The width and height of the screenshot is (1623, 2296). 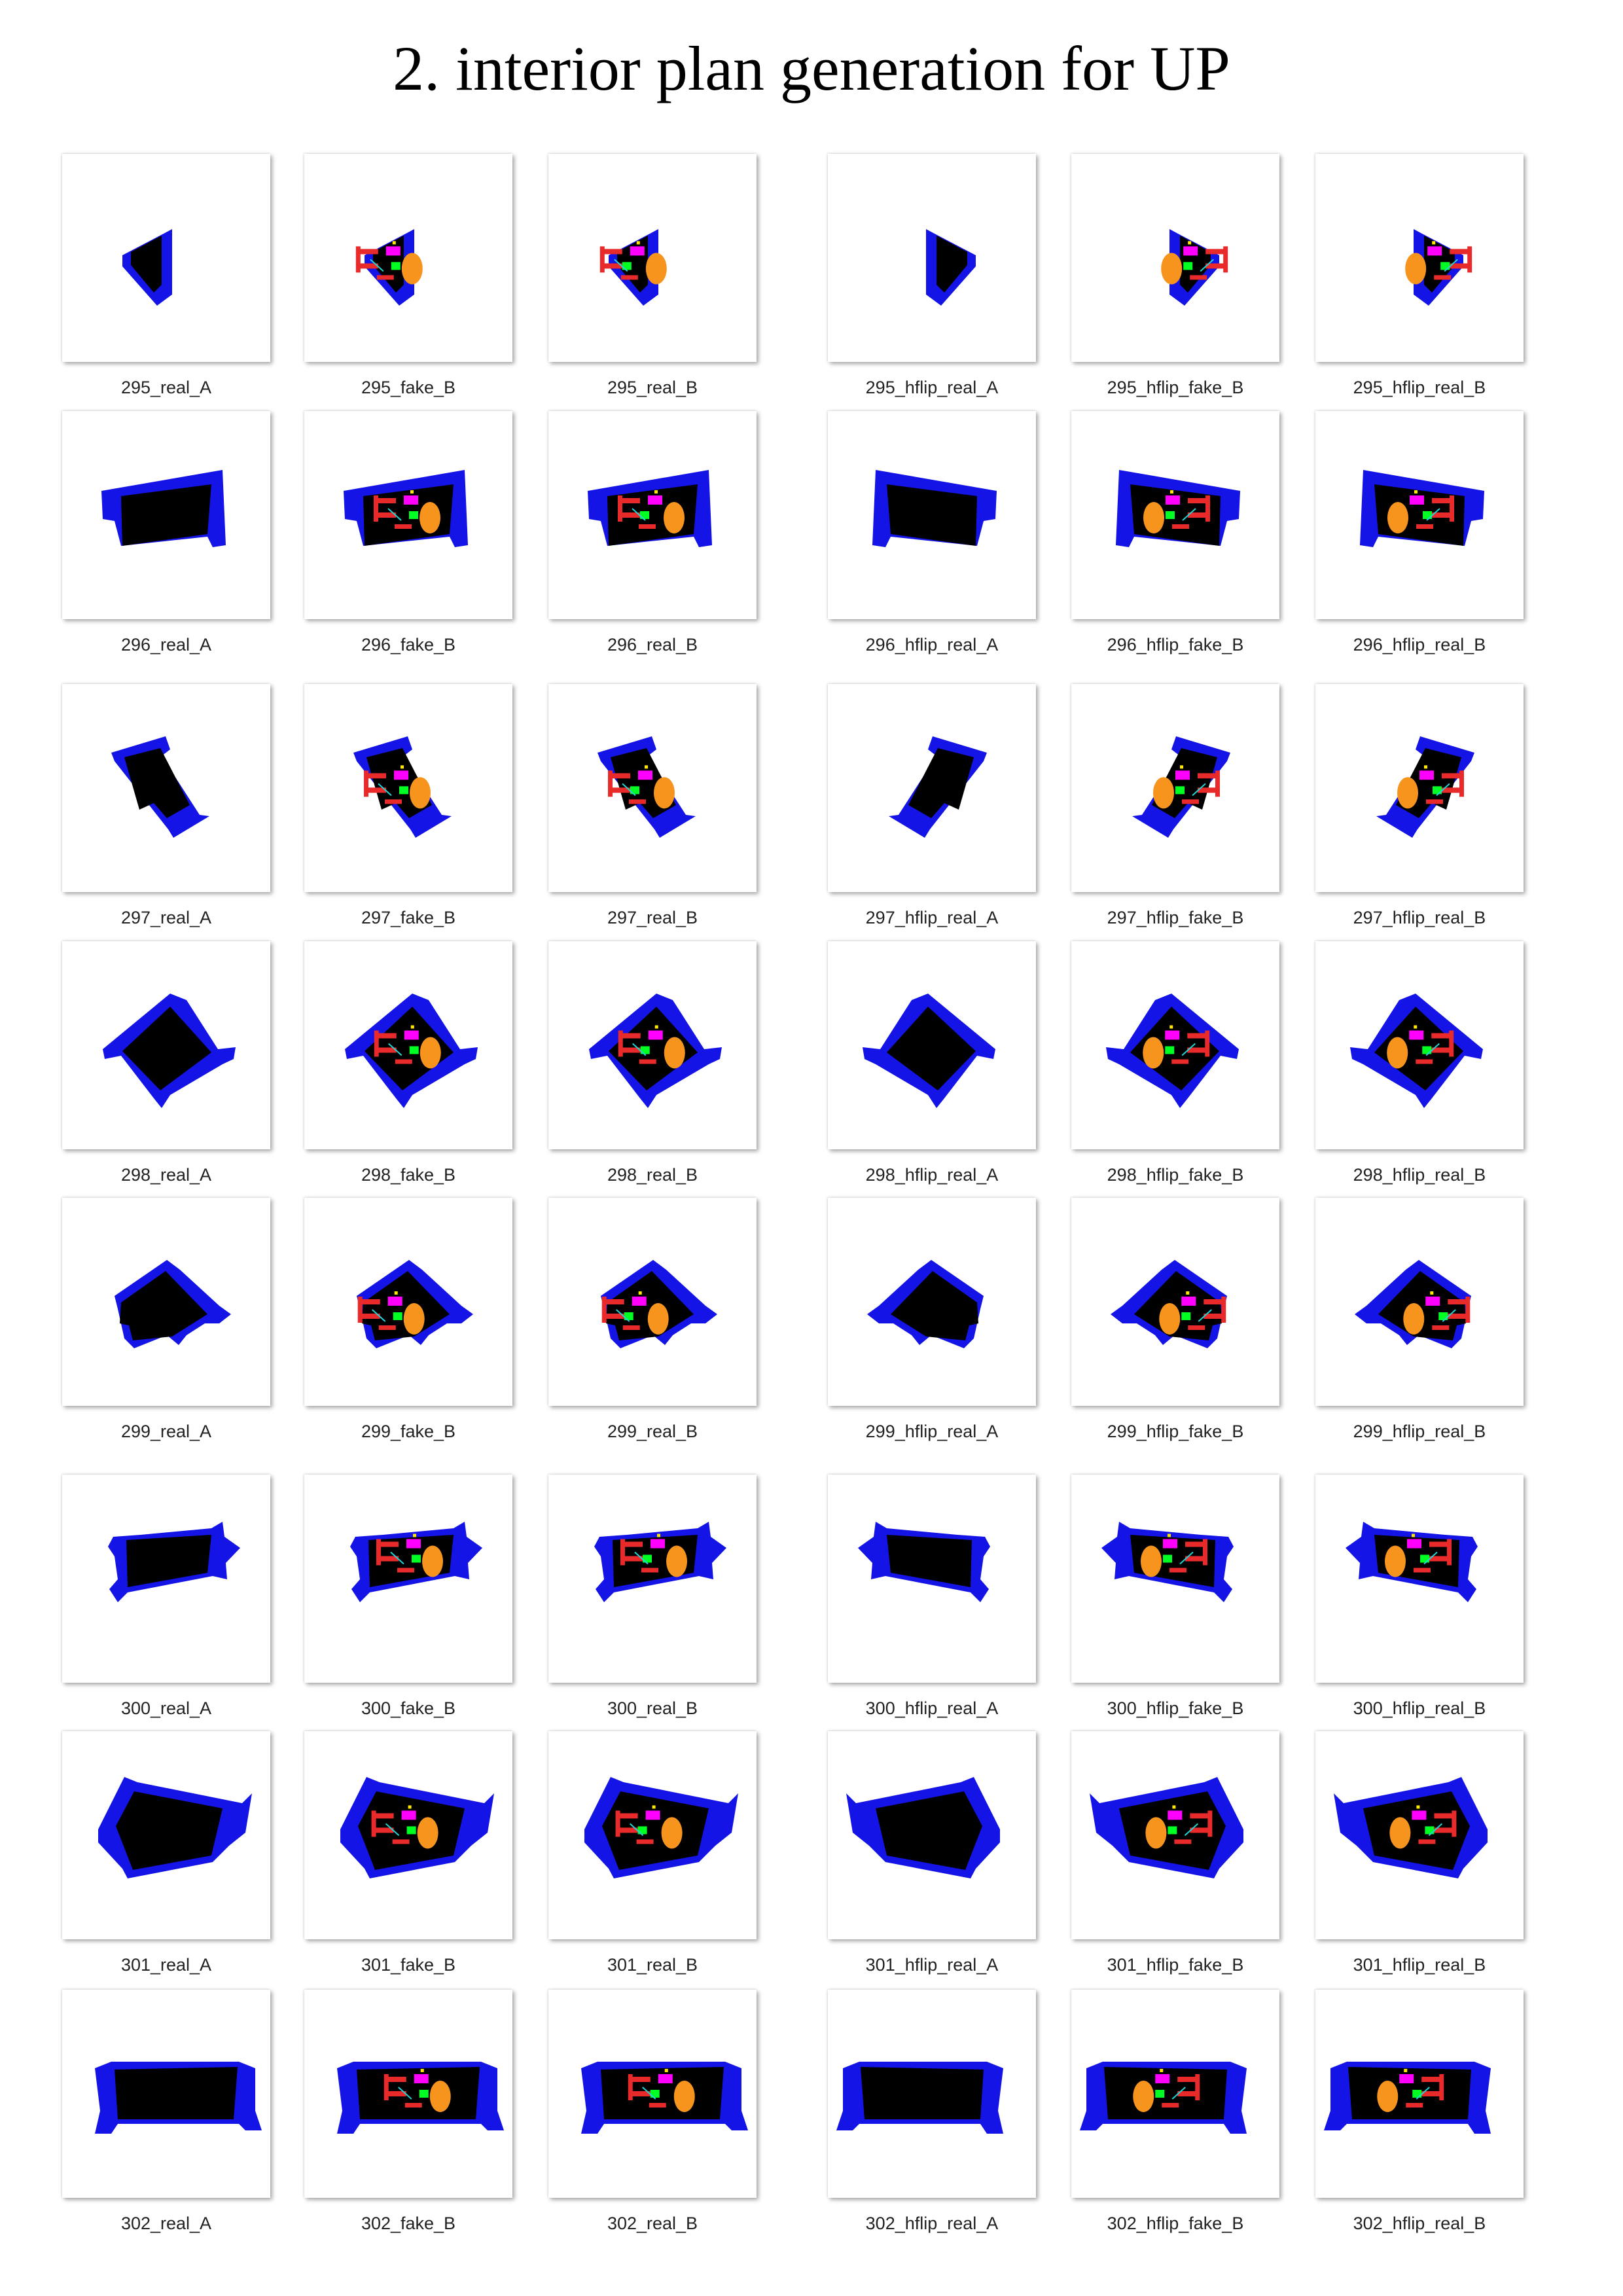 I want to click on bathroom-room, so click(x=610, y=783).